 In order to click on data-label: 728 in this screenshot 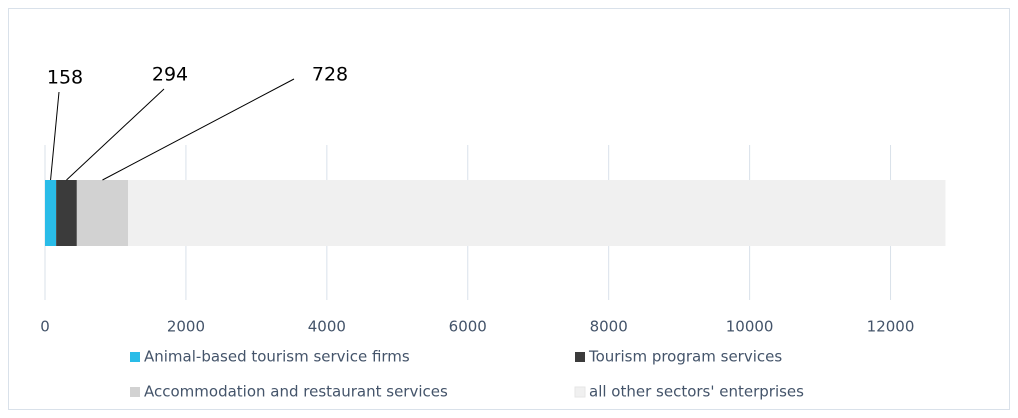, I will do `click(330, 75)`.